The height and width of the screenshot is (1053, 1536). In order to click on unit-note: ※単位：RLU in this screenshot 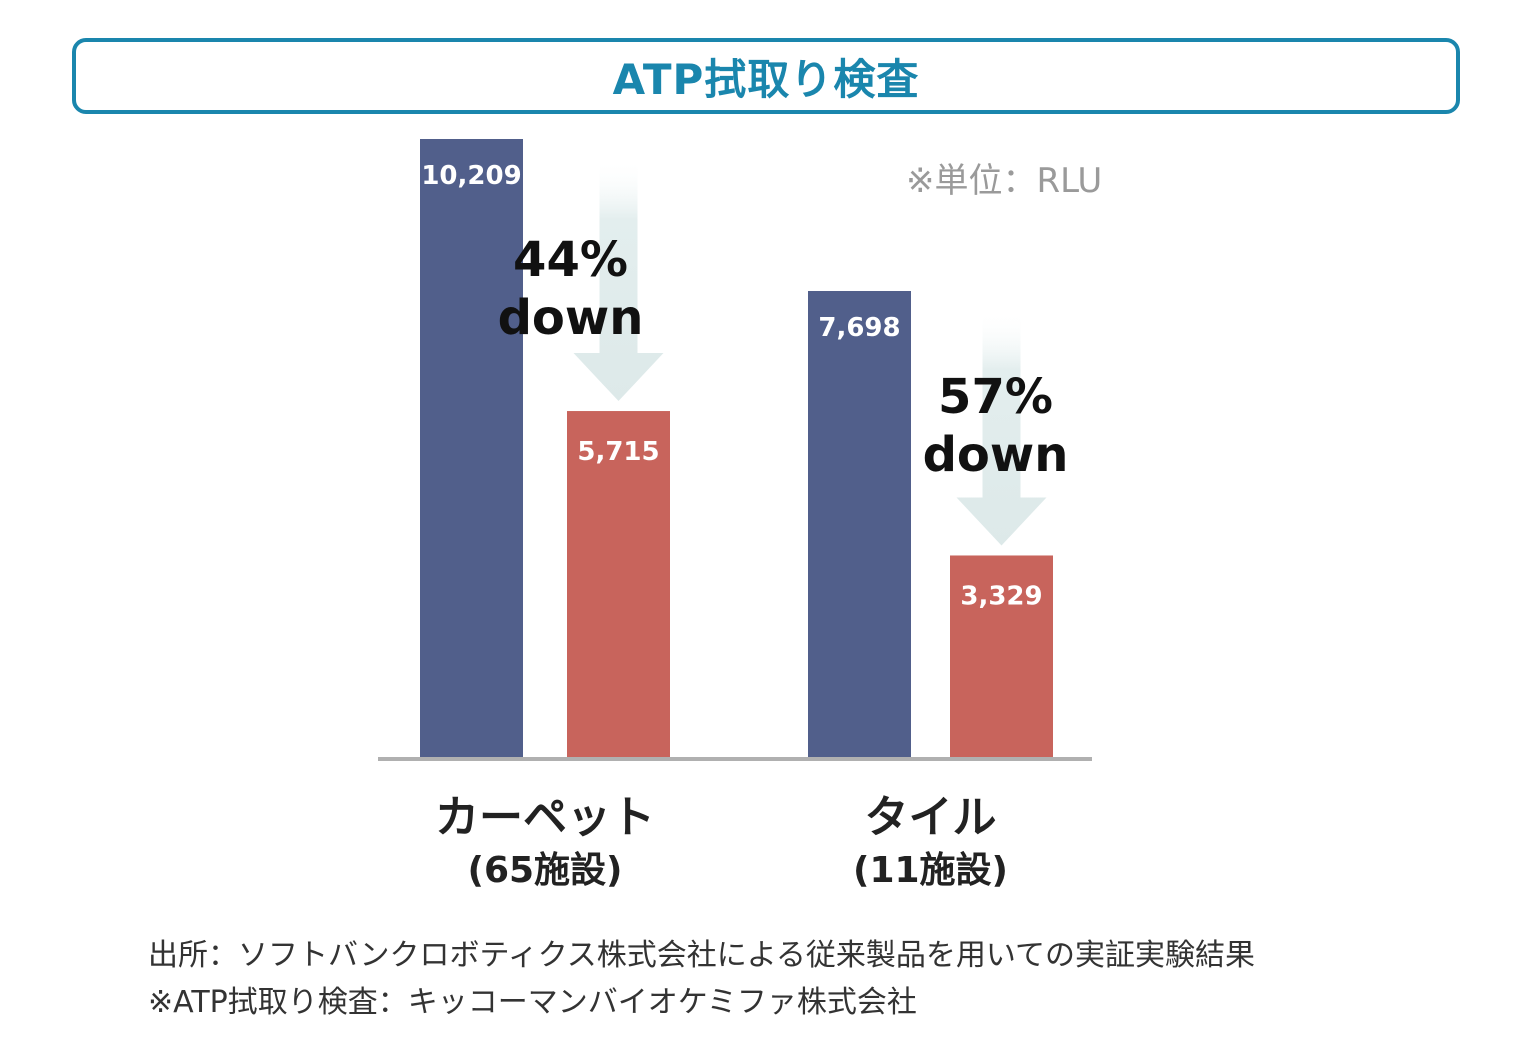, I will do `click(1004, 181)`.